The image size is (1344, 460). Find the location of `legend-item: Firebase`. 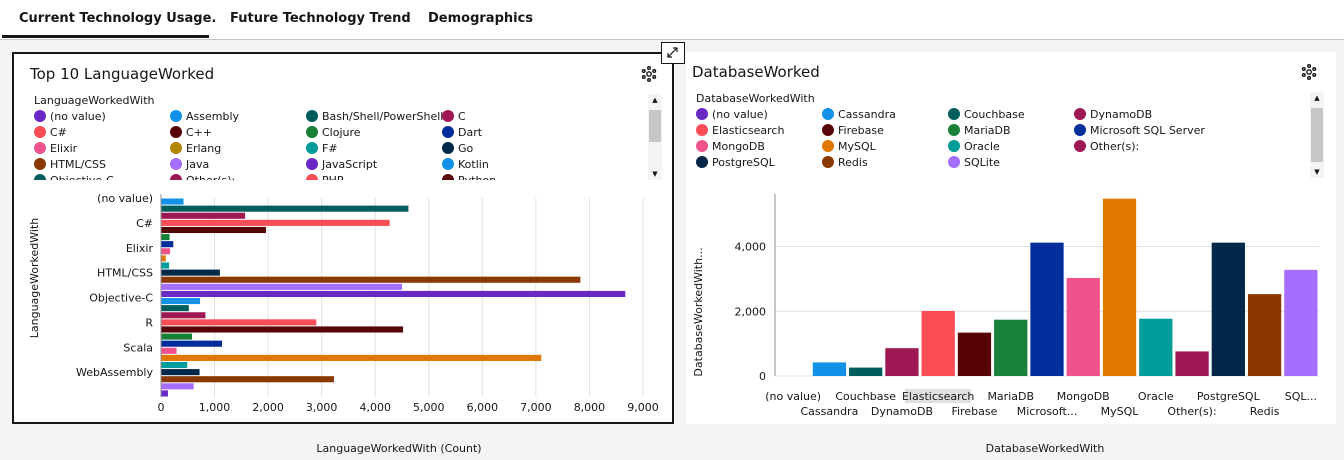

legend-item: Firebase is located at coordinates (853, 131).